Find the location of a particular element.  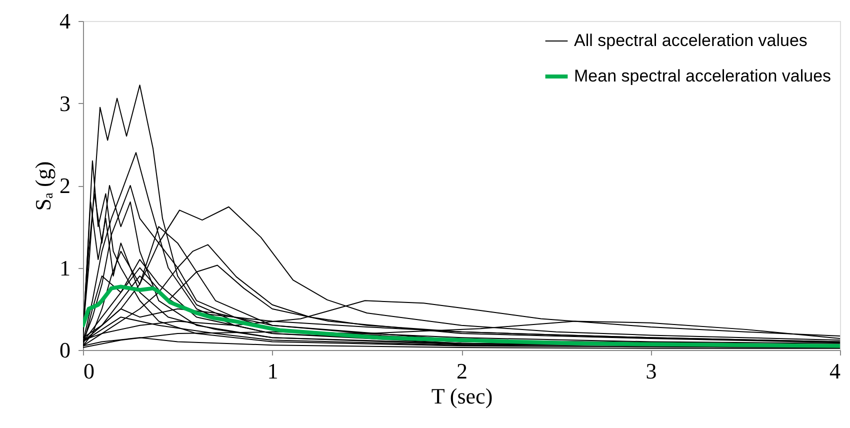

y-tick-label: 4 is located at coordinates (65, 21).